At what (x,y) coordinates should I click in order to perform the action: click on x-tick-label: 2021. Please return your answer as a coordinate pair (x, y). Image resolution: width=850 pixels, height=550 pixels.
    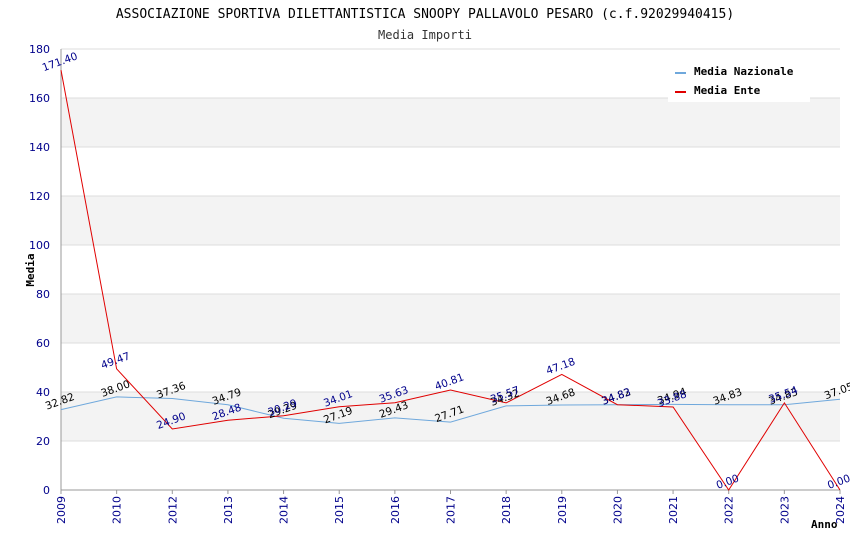
    Looking at the image, I should click on (673, 510).